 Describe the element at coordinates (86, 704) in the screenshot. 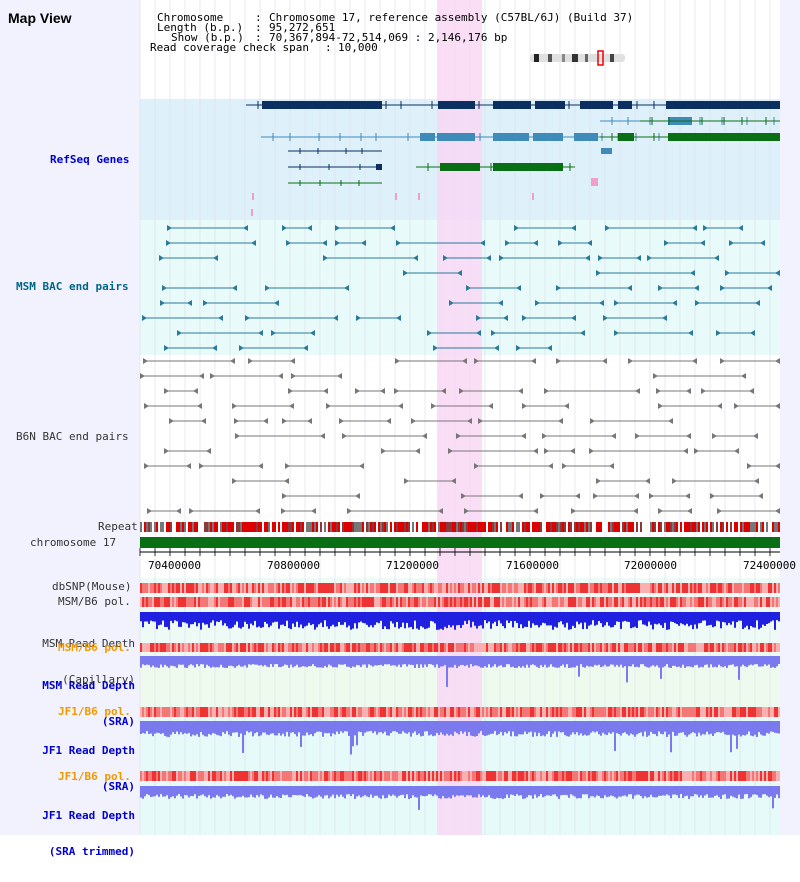

I see `track-label-msm-depth-sra: MSM Read Depth (SRA)` at that location.